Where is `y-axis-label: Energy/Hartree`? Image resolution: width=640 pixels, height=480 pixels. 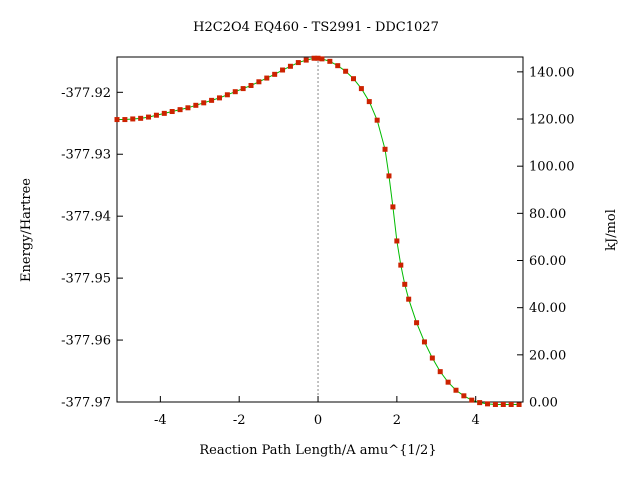
y-axis-label: Energy/Hartree is located at coordinates (26, 230).